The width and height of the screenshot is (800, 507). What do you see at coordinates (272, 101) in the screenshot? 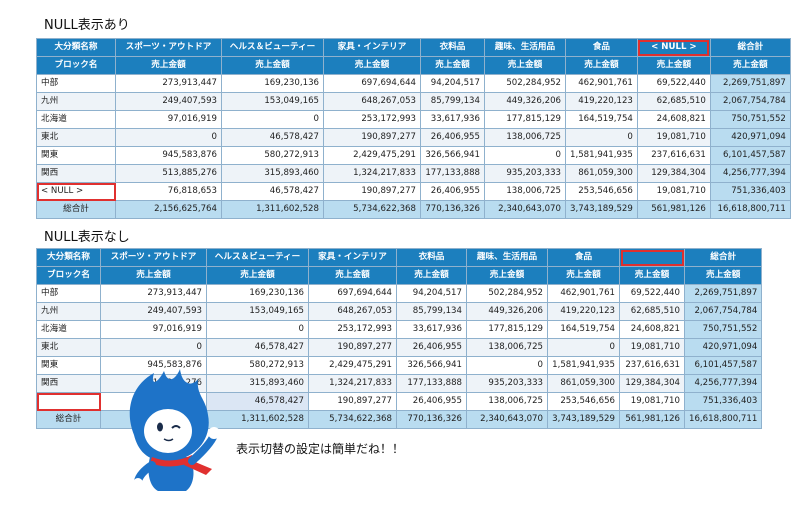
I see `table-cell: 153,049,165` at bounding box center [272, 101].